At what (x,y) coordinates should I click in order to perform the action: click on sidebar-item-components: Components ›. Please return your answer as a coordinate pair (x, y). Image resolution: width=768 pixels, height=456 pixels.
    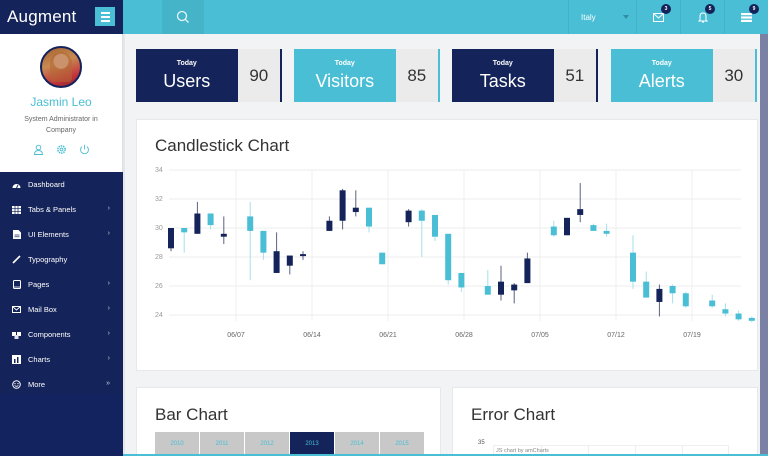
    Looking at the image, I should click on (61, 334).